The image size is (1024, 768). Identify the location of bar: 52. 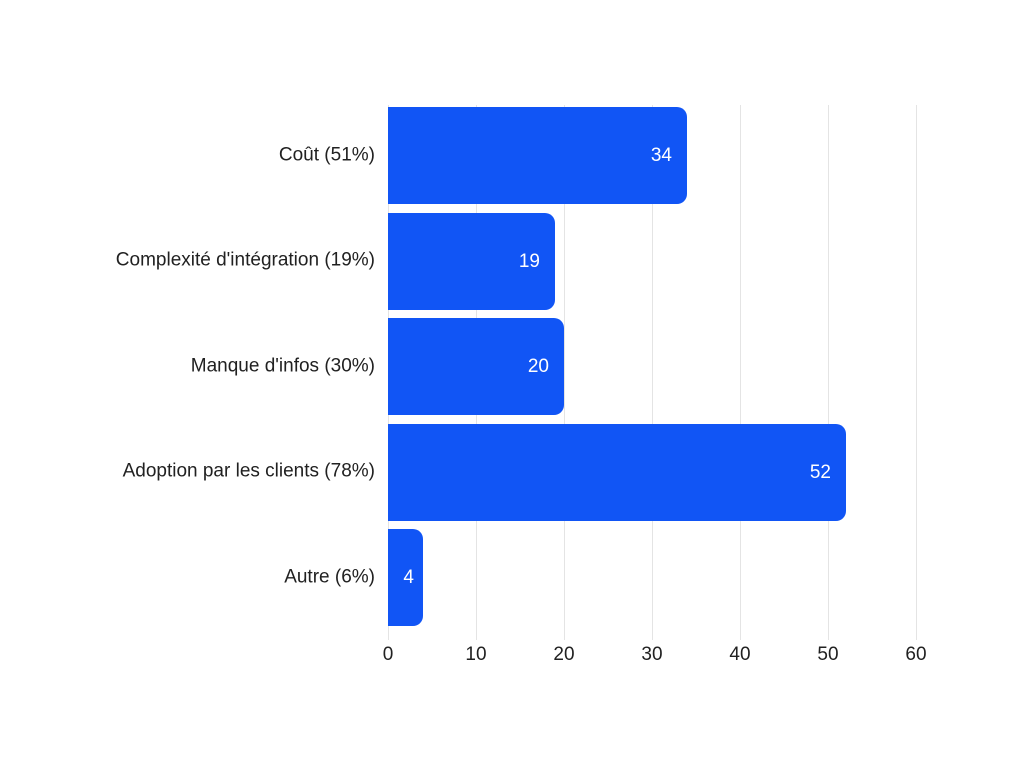
(617, 472).